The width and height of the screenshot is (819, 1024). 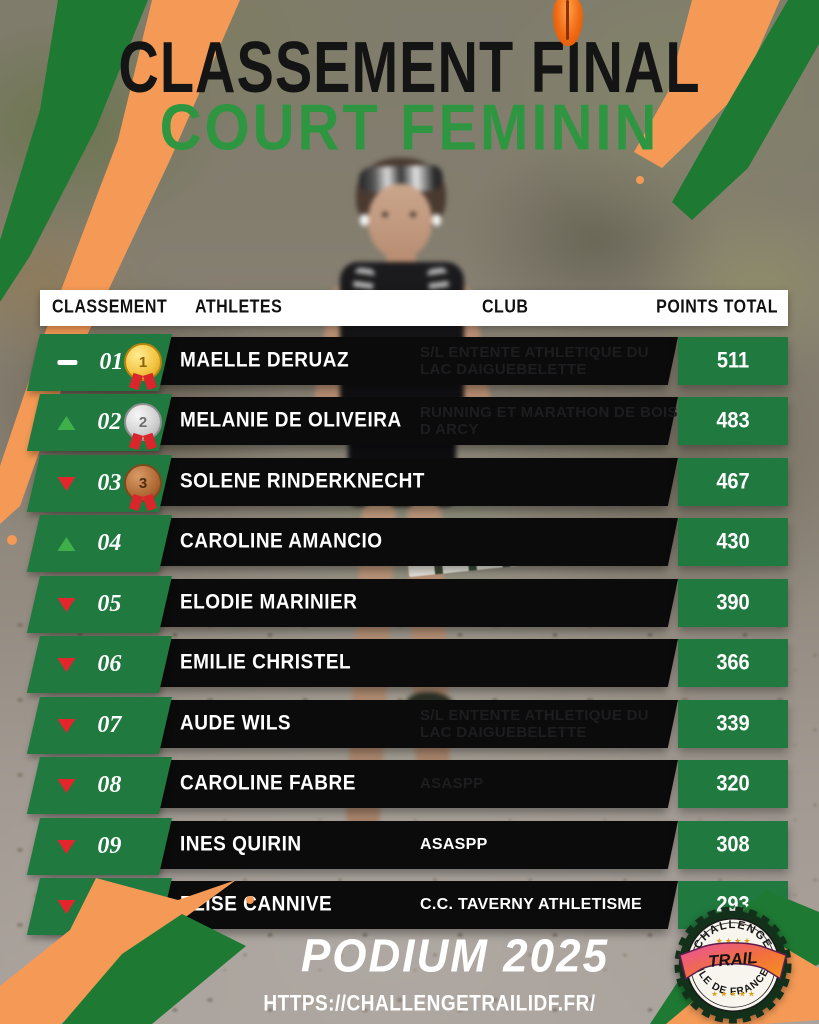 I want to click on rank-box: 04, so click(x=99, y=543).